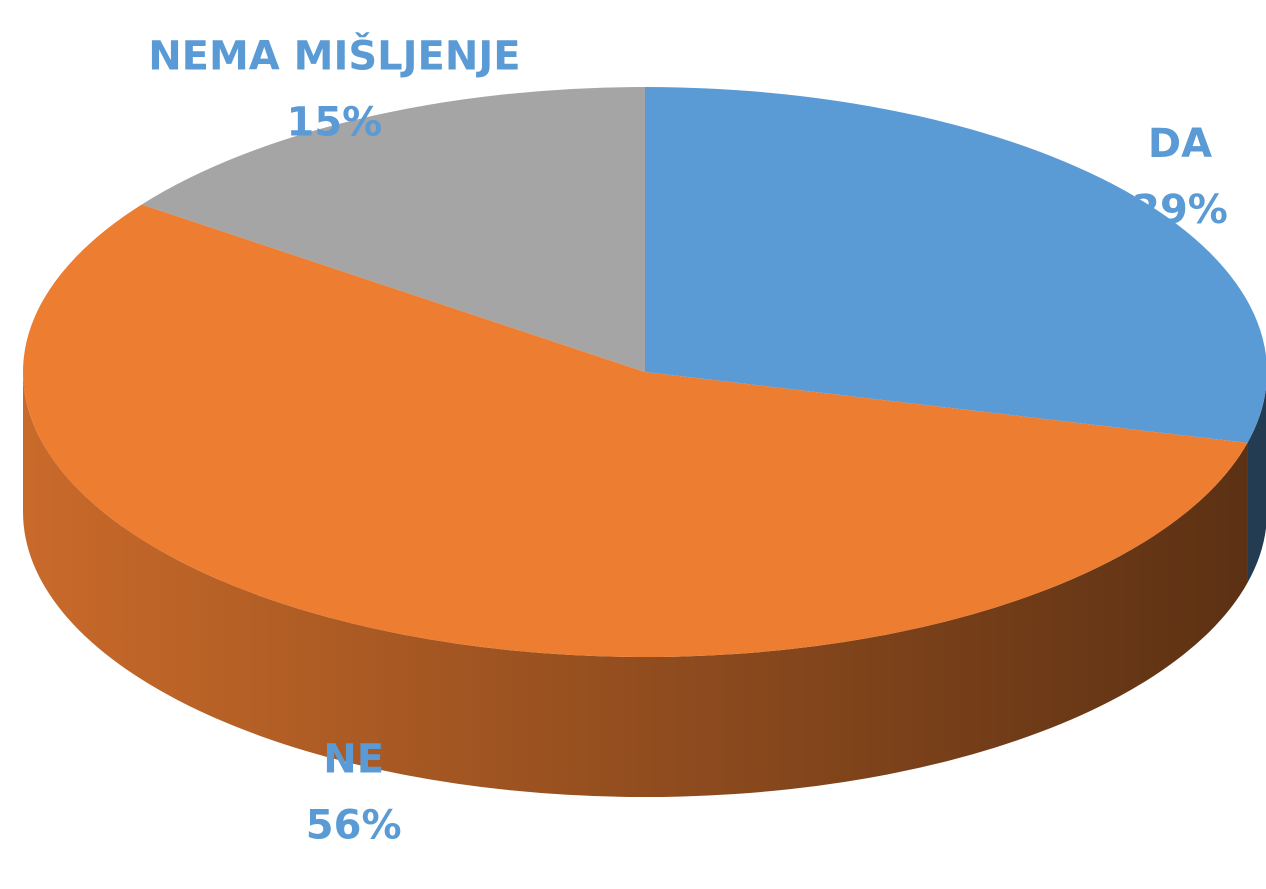  What do you see at coordinates (335, 123) in the screenshot?
I see `value-label: 15%` at bounding box center [335, 123].